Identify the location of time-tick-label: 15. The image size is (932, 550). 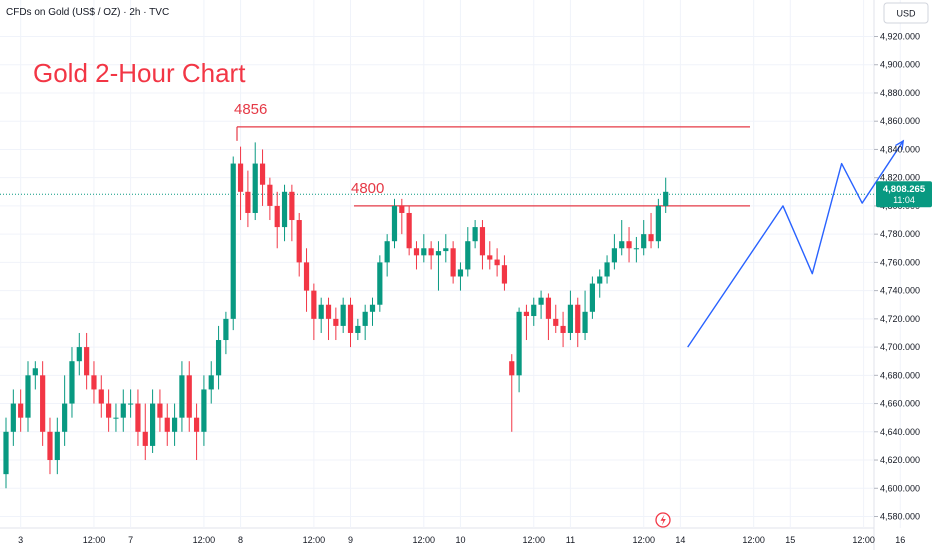
(790, 540).